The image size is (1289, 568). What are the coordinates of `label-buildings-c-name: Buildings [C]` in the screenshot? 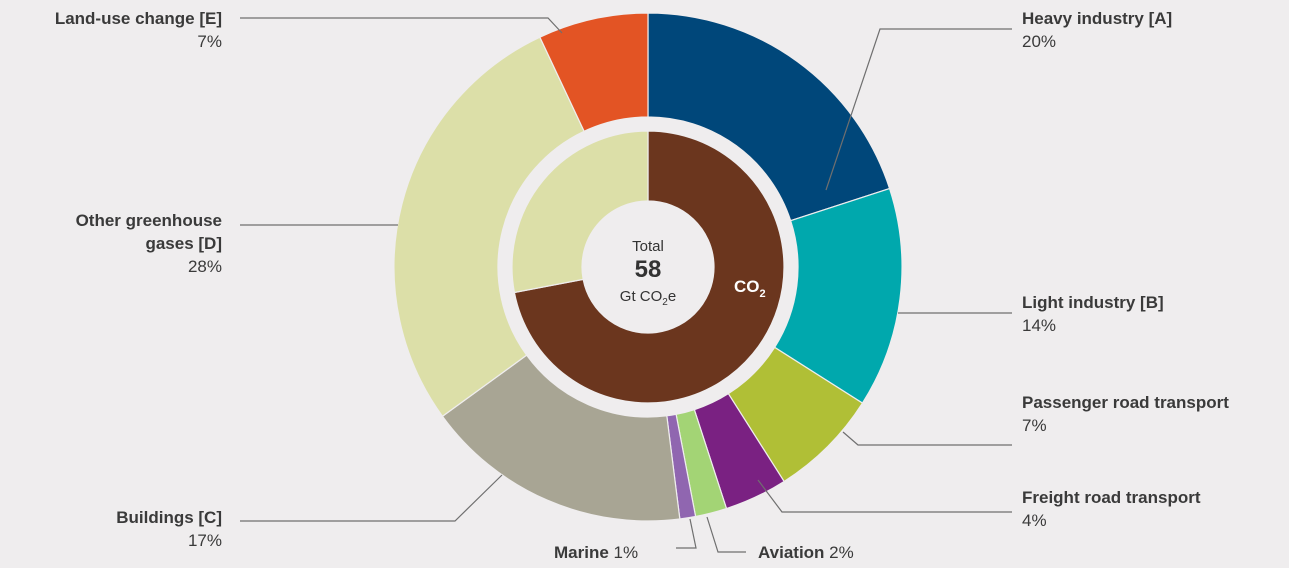 It's located at (169, 517).